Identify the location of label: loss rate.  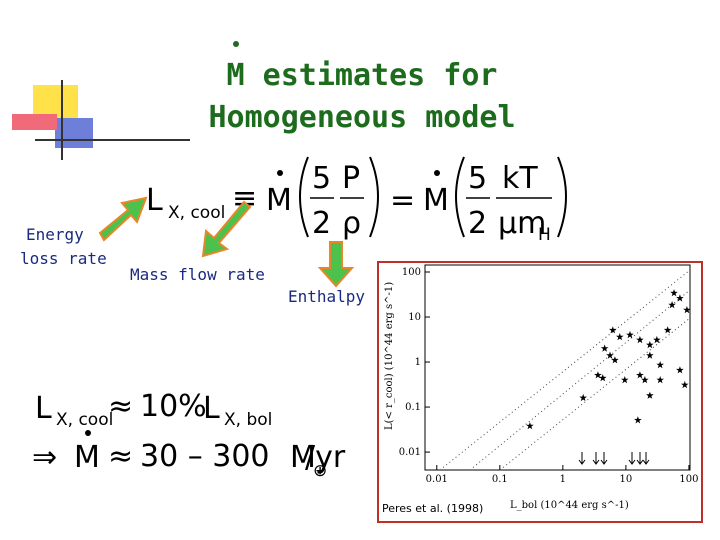
(63, 258).